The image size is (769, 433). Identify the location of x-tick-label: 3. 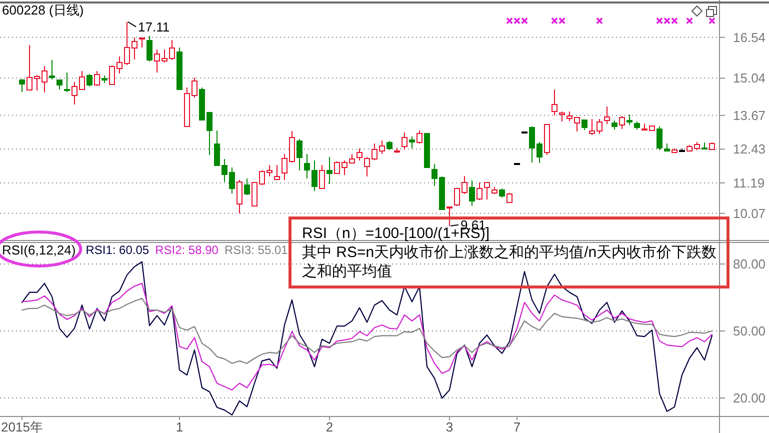
(450, 426).